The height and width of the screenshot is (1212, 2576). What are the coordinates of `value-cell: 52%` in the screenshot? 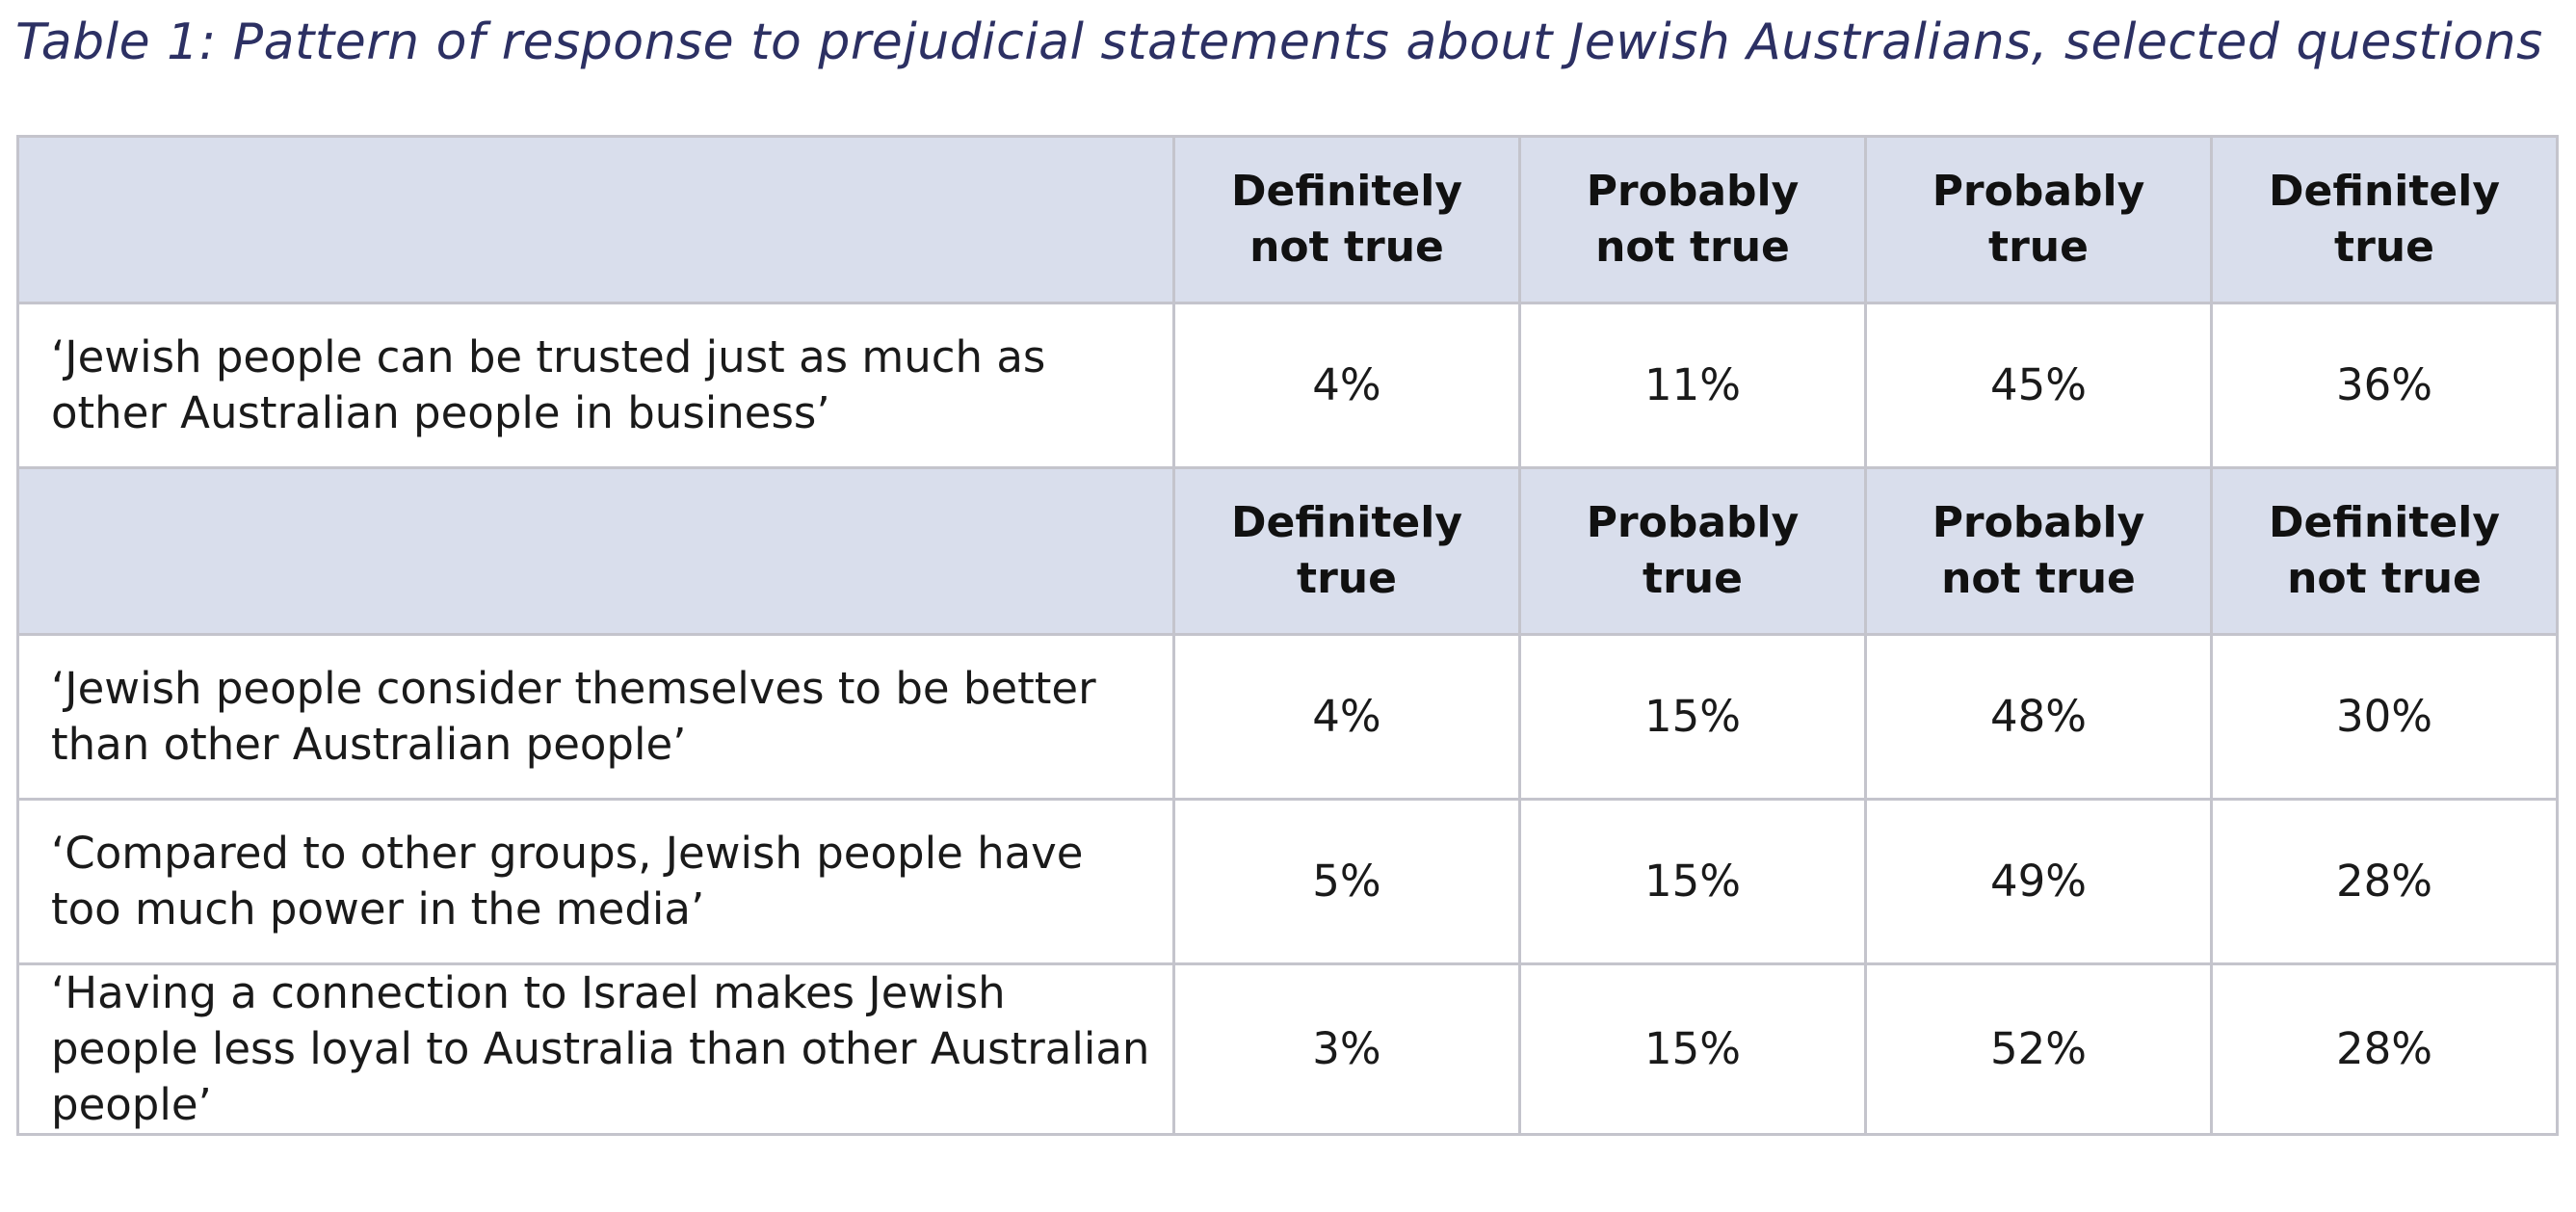 It's located at (2038, 1049).